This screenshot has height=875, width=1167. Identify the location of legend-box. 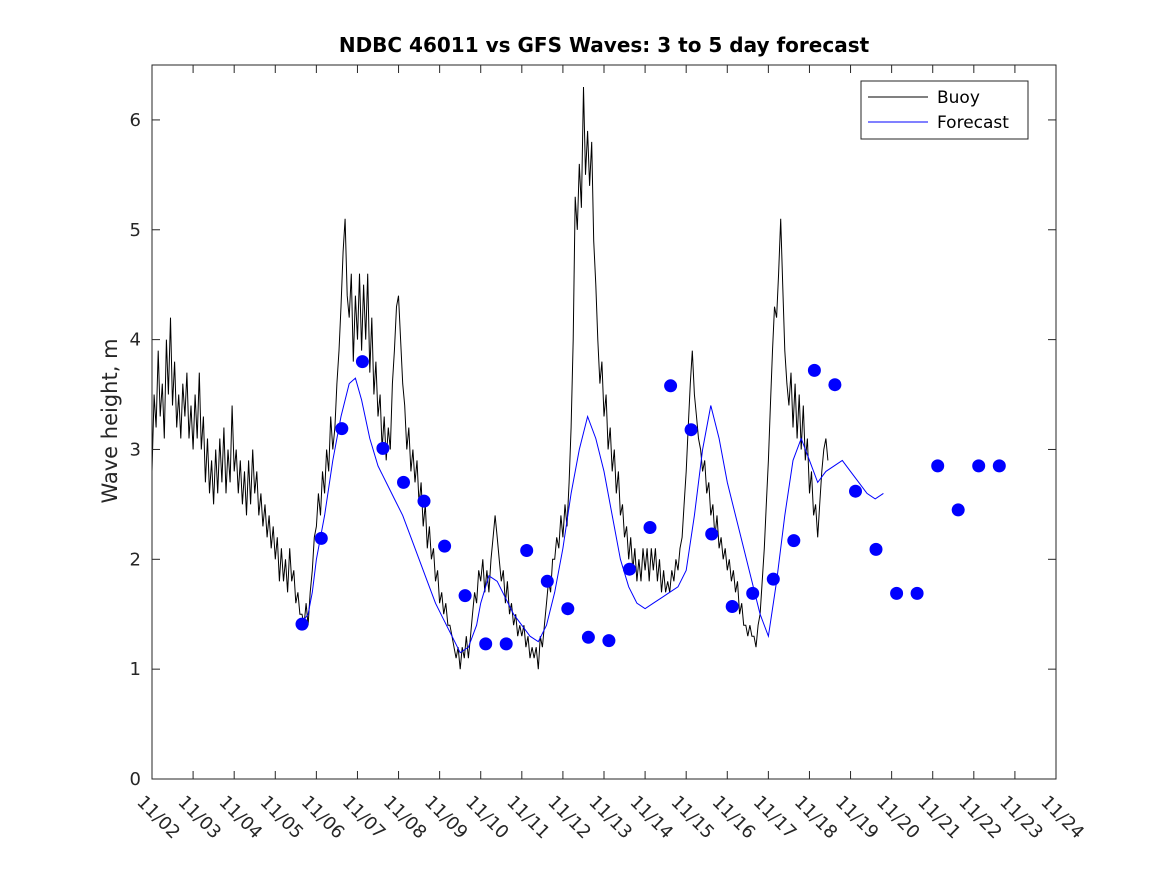
(944, 110).